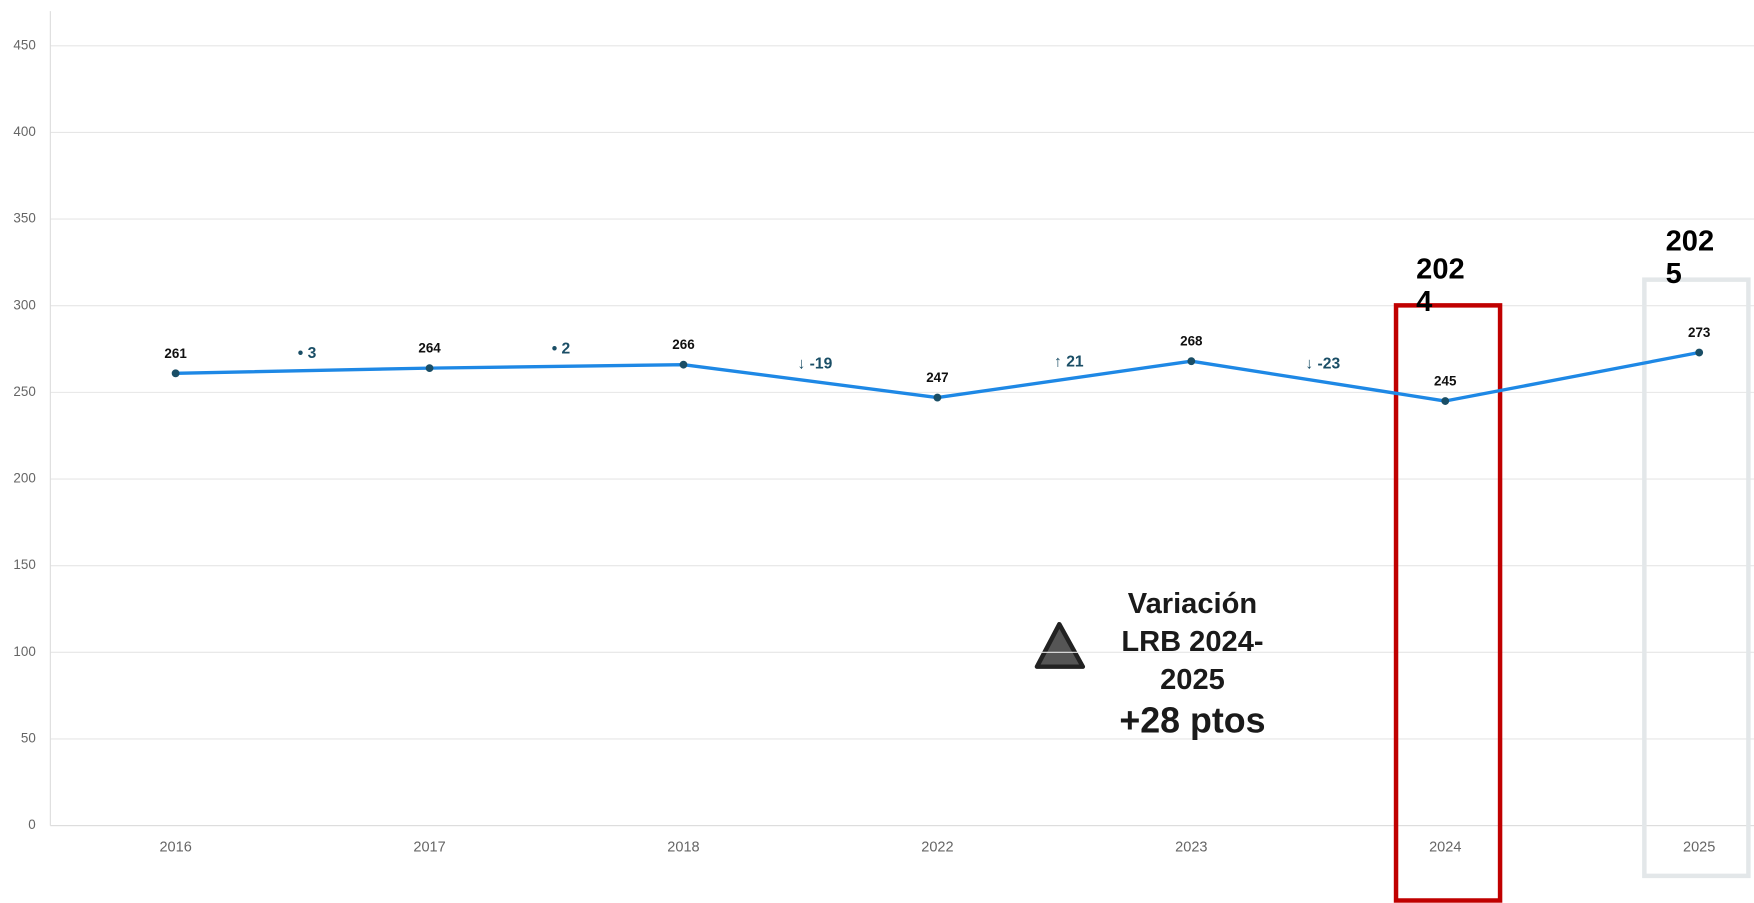 The image size is (1754, 903). Describe the element at coordinates (1445, 848) in the screenshot. I see `x-tick-label: 2024` at that location.